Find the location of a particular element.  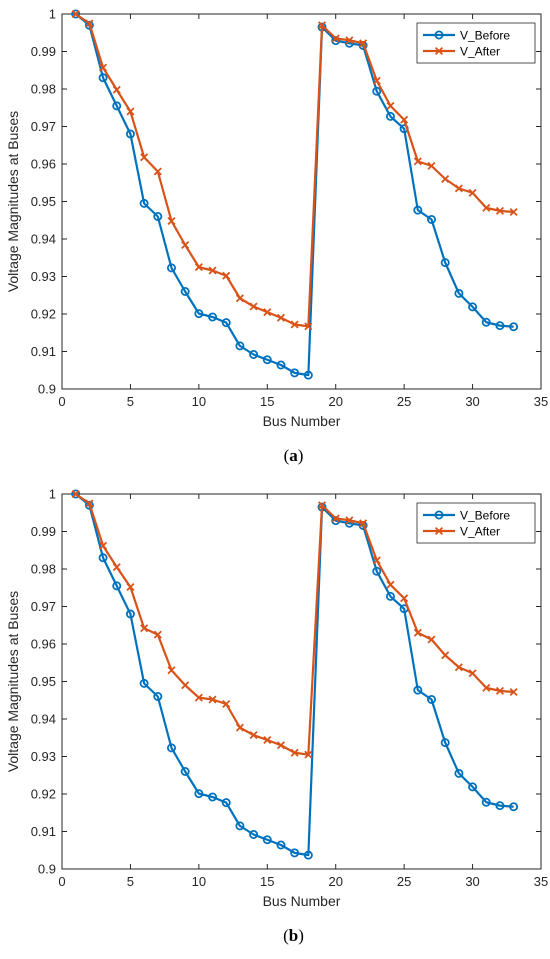

y-axis-label: Voltage Magnitudes at Buses is located at coordinates (13, 201).